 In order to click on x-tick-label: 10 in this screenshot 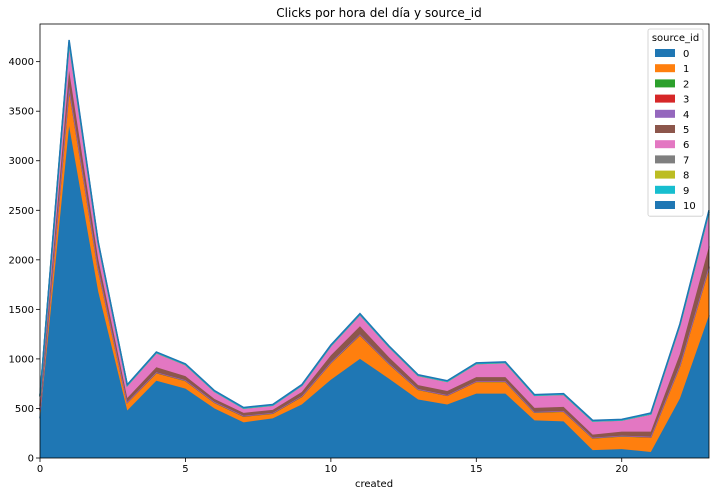, I will do `click(331, 469)`.